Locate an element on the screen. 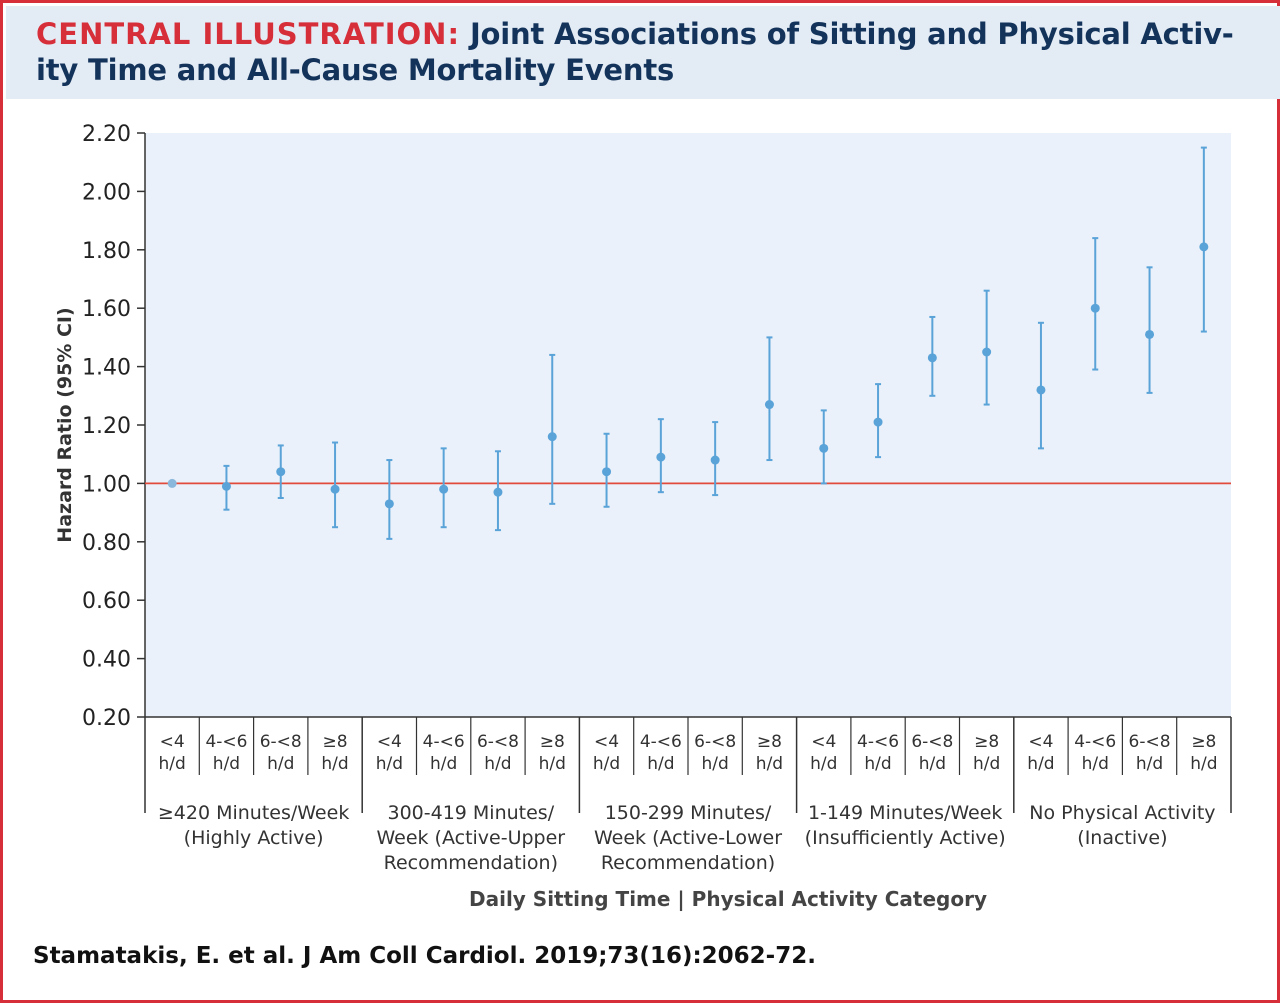 Image resolution: width=1280 pixels, height=1003 pixels. y-tick-label: 0.80 is located at coordinates (106, 543).